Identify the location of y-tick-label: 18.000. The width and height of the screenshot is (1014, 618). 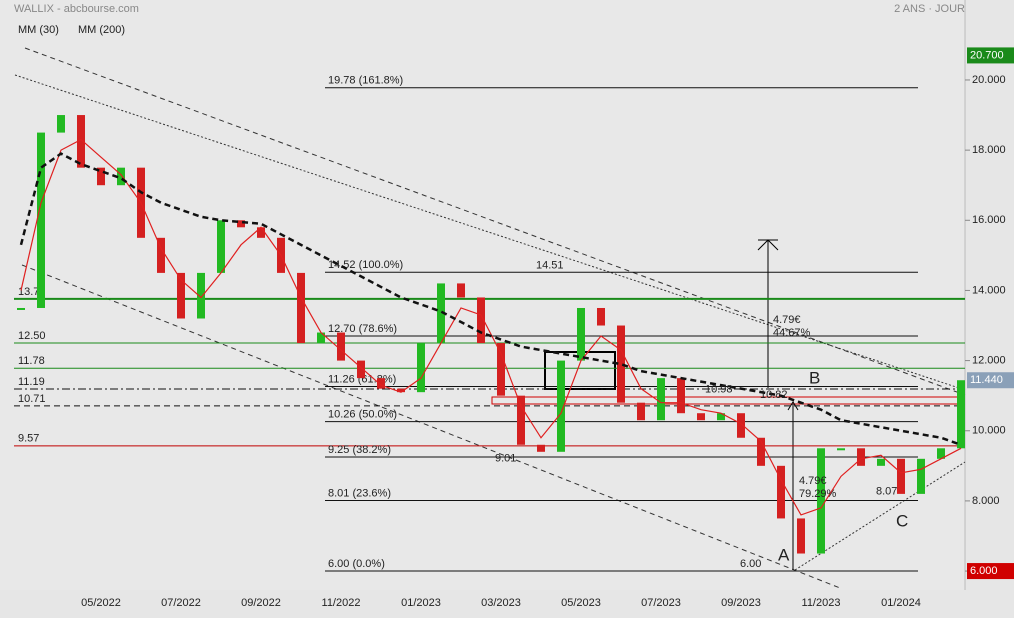
(989, 150).